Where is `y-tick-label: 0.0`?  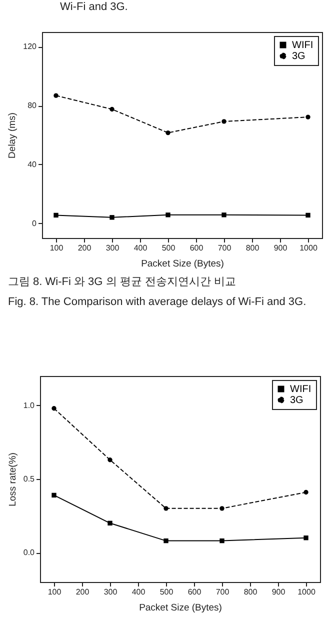
y-tick-label: 0.0 is located at coordinates (29, 553).